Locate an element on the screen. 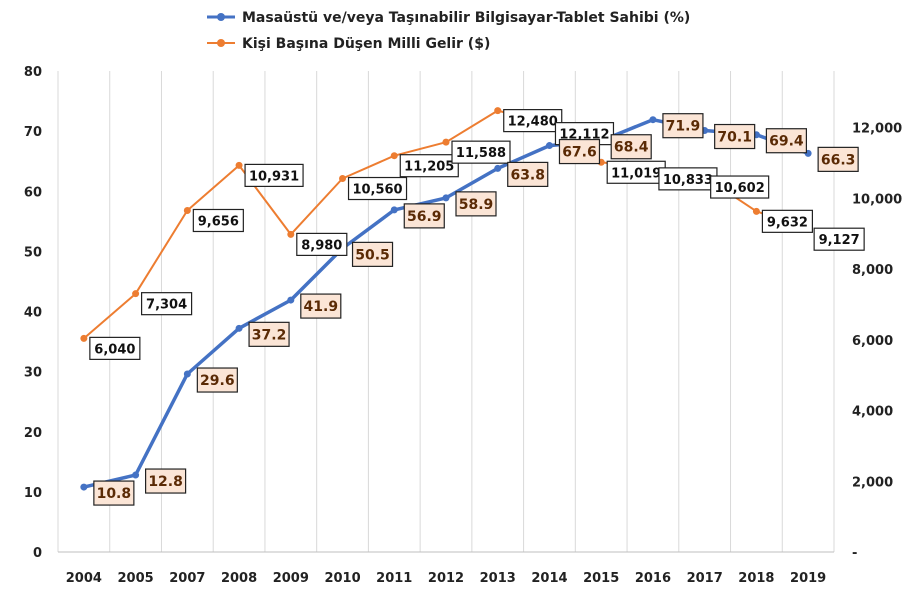  label-orange-2012: 11,588 is located at coordinates (481, 153).